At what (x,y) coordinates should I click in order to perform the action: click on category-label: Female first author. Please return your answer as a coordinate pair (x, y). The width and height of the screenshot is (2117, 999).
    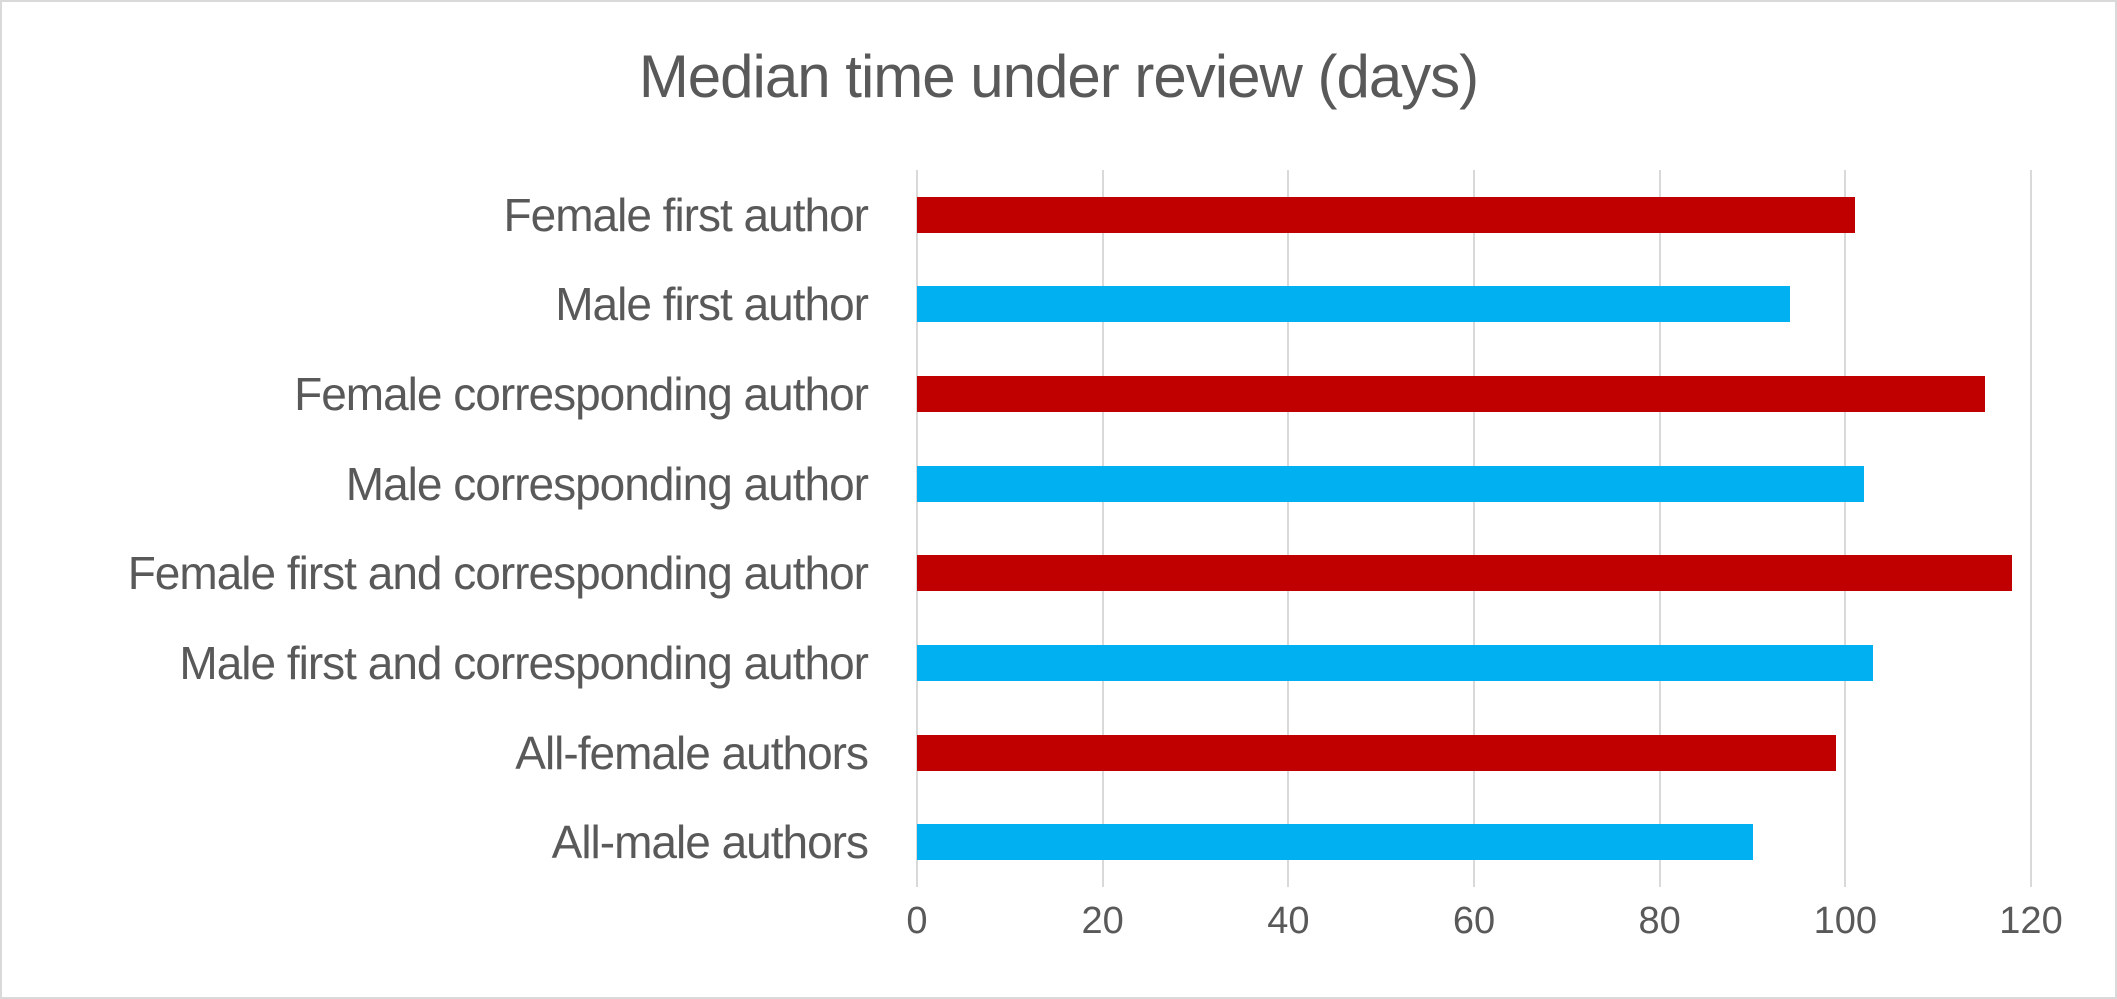
    Looking at the image, I should click on (686, 214).